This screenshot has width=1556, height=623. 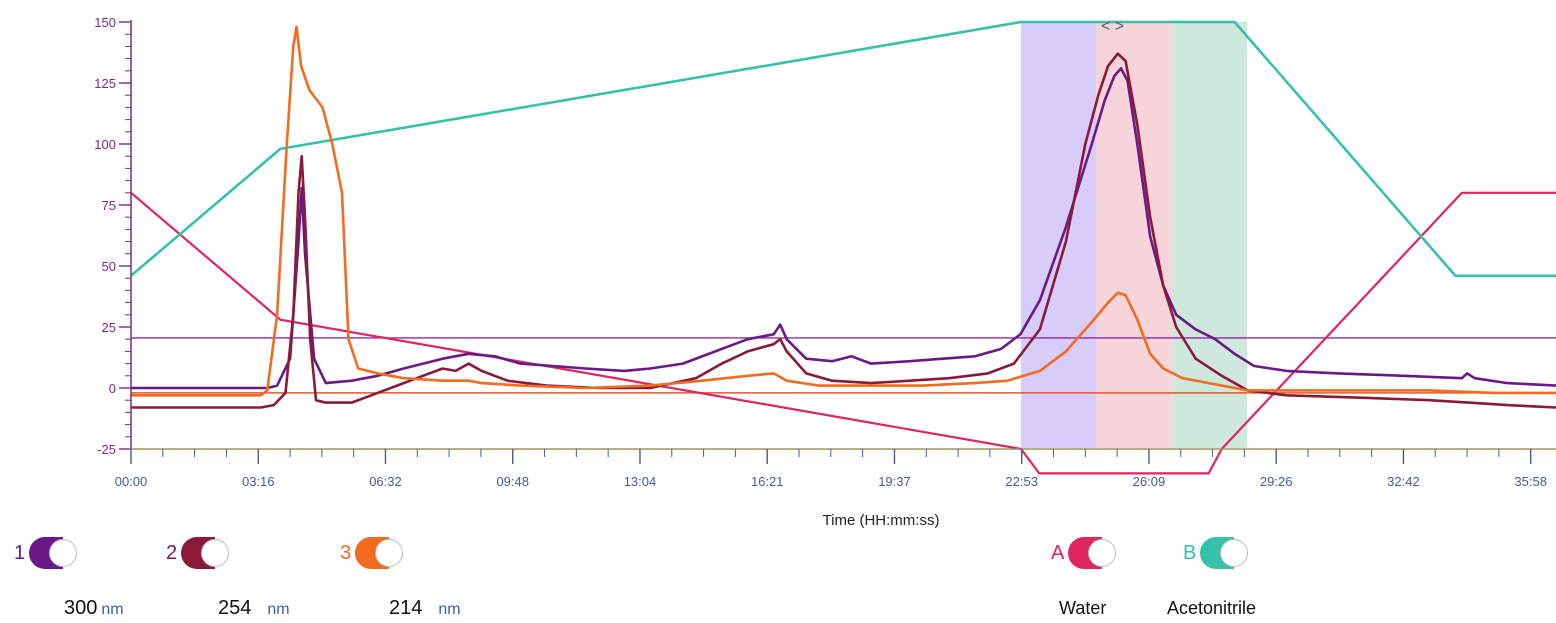 I want to click on x-axis-label: Time (HH:mm:ss), so click(x=881, y=520).